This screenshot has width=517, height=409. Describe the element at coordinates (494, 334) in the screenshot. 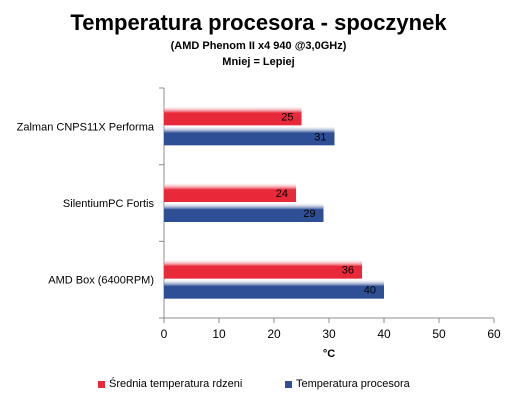

I see `x-tick-label: 60` at that location.